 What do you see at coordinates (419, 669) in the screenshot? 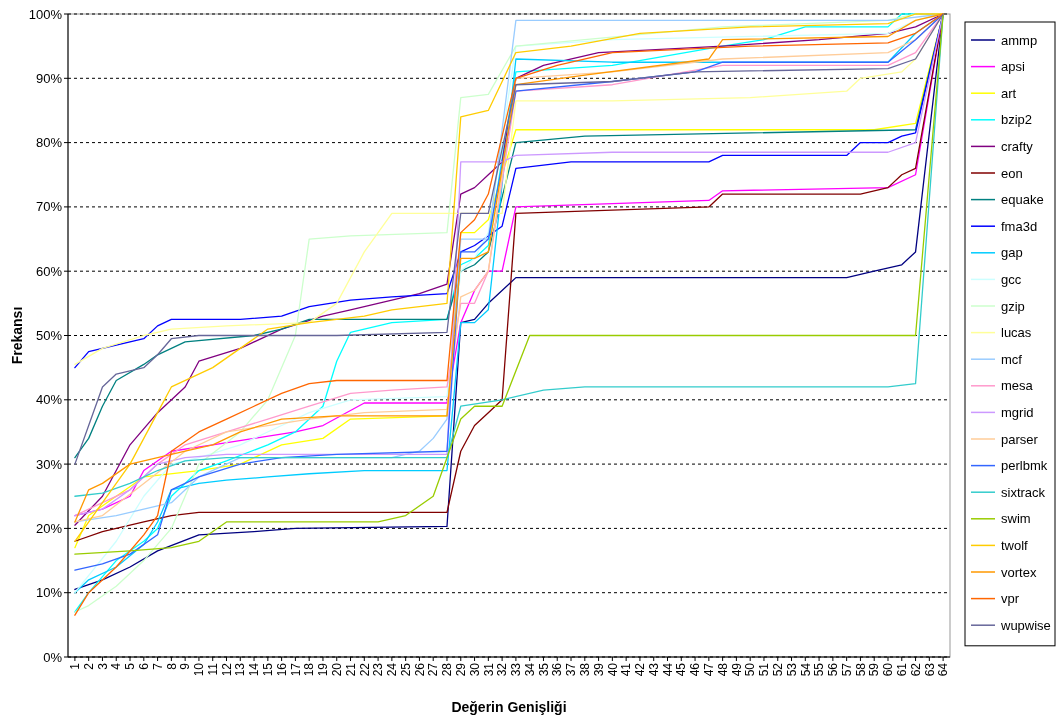
I see `x-tick-label: 26` at bounding box center [419, 669].